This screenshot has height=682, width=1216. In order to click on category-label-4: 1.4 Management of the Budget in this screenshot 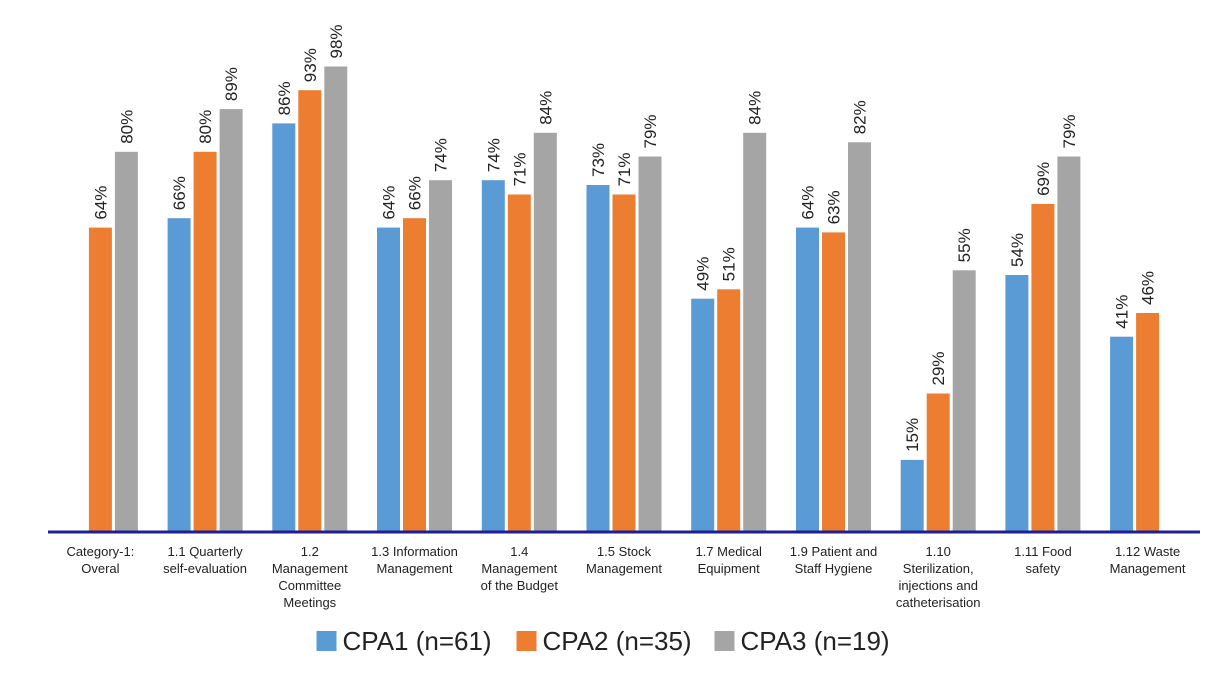, I will do `click(520, 568)`.